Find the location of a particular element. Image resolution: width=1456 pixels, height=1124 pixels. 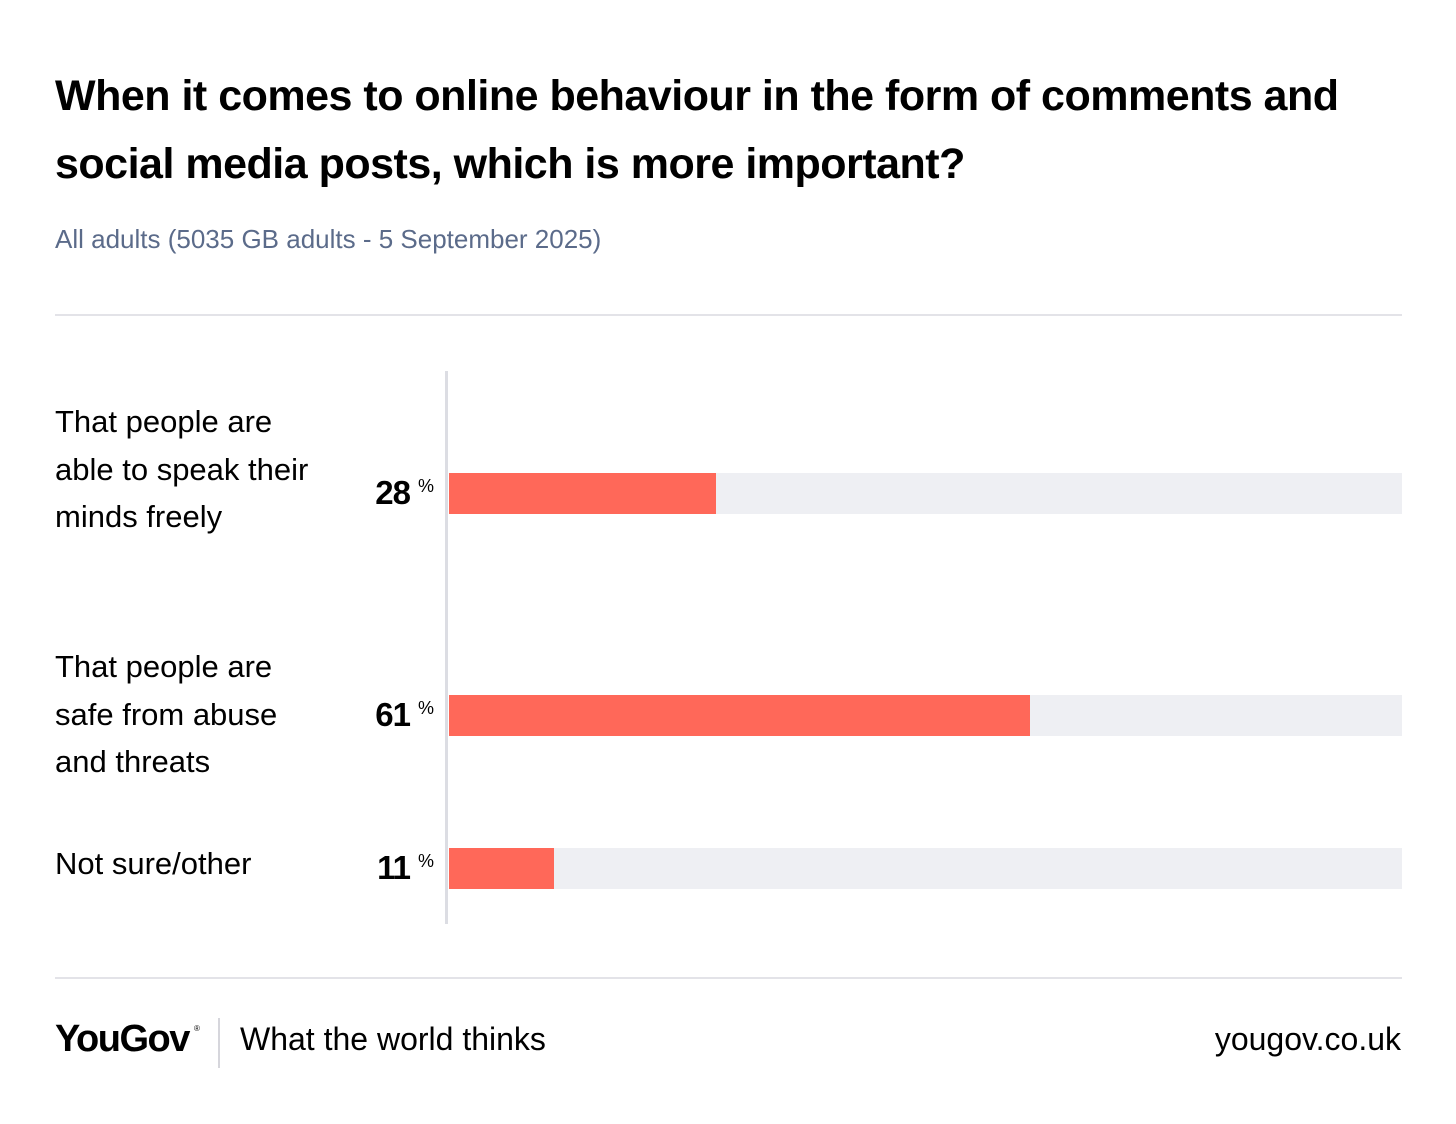

data-label: 11 is located at coordinates (394, 867).